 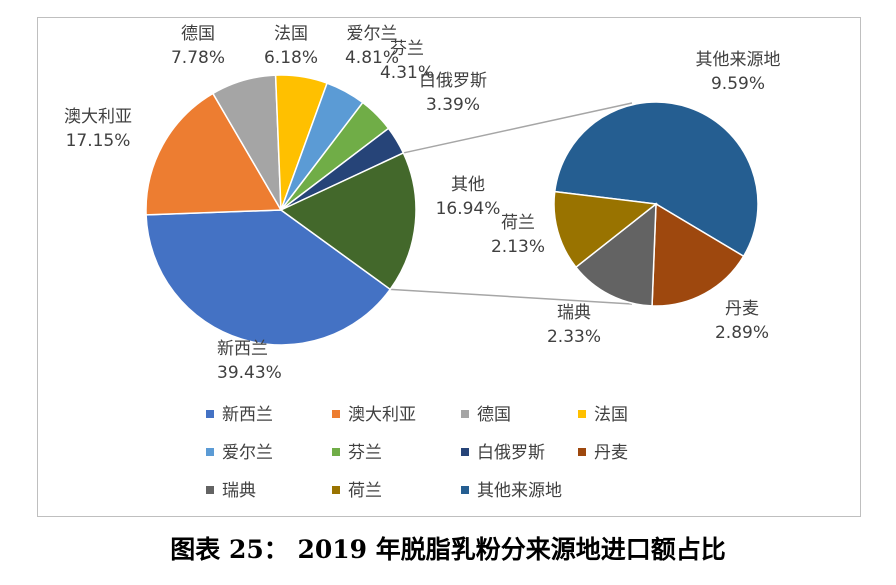 What do you see at coordinates (247, 453) in the screenshot?
I see `legend-label: 爱尔兰` at bounding box center [247, 453].